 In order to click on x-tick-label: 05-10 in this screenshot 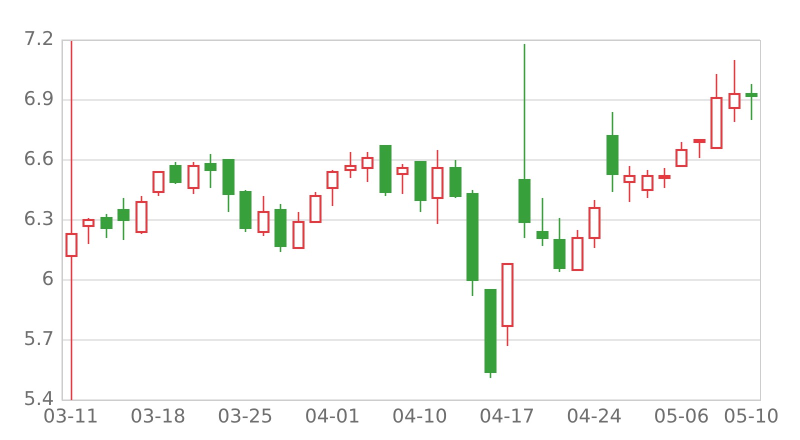, I will do `click(751, 416)`.